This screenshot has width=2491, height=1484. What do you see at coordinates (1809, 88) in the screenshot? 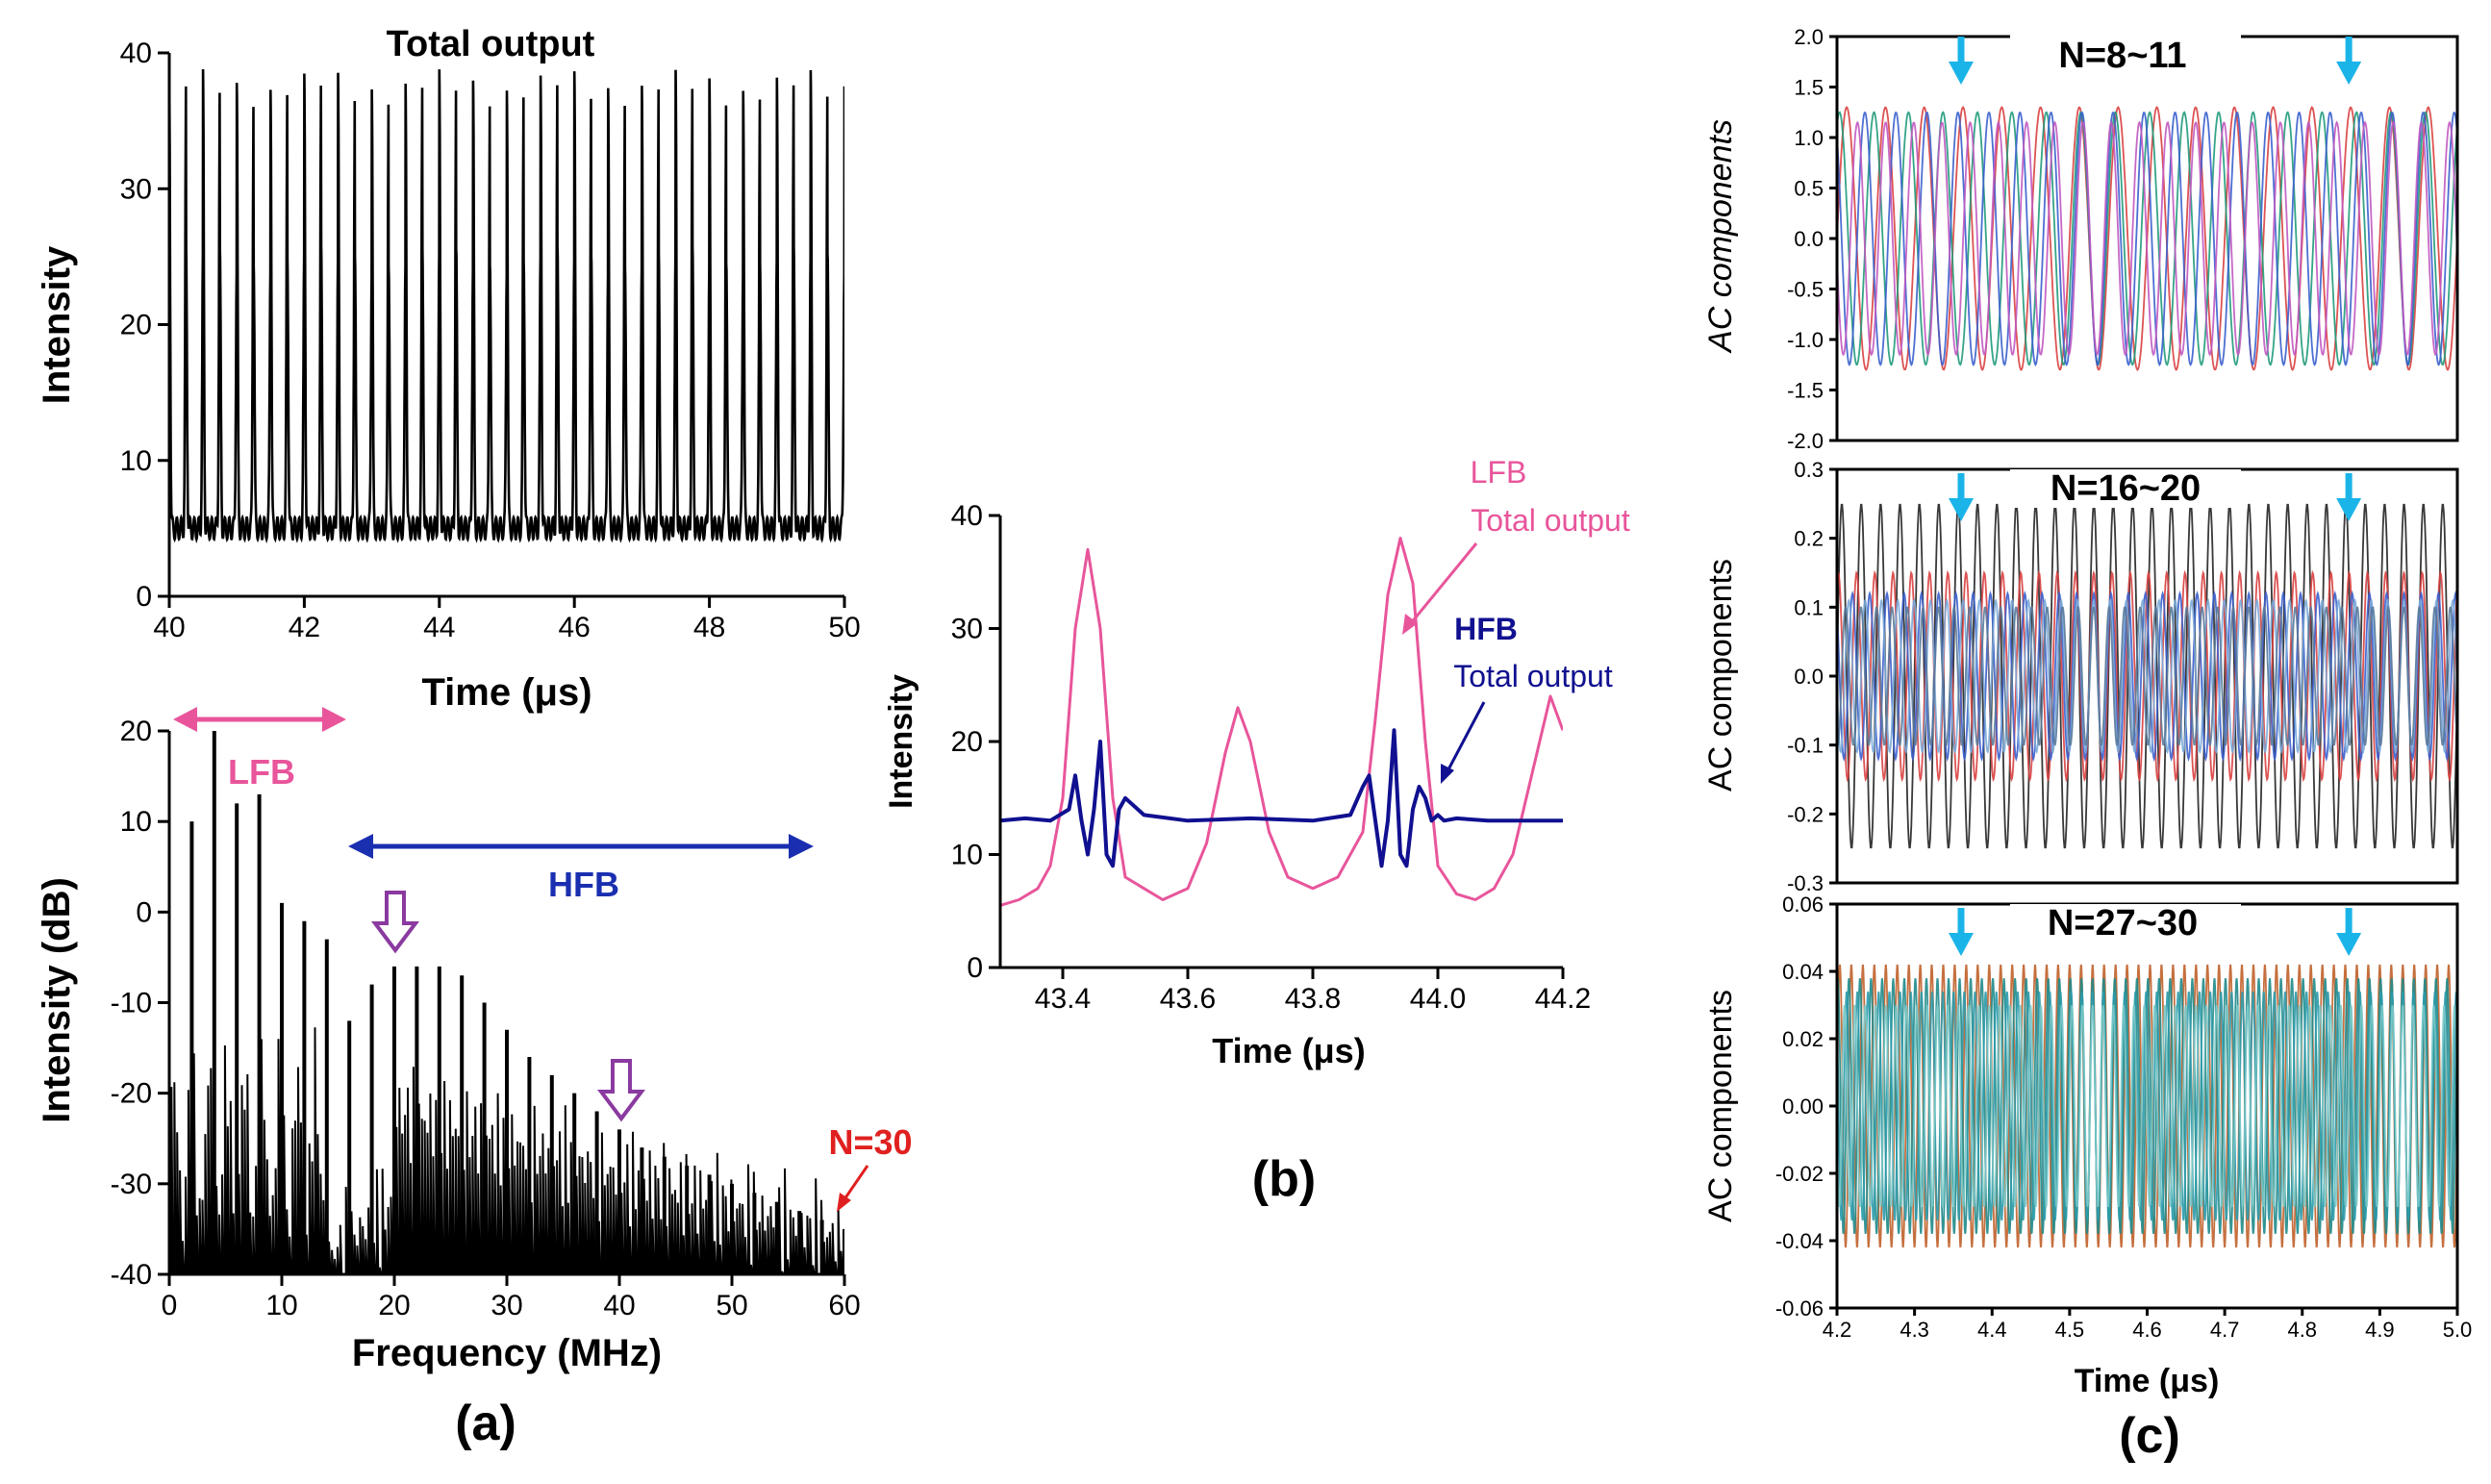
I see `y-tick-label: 1.5` at bounding box center [1809, 88].